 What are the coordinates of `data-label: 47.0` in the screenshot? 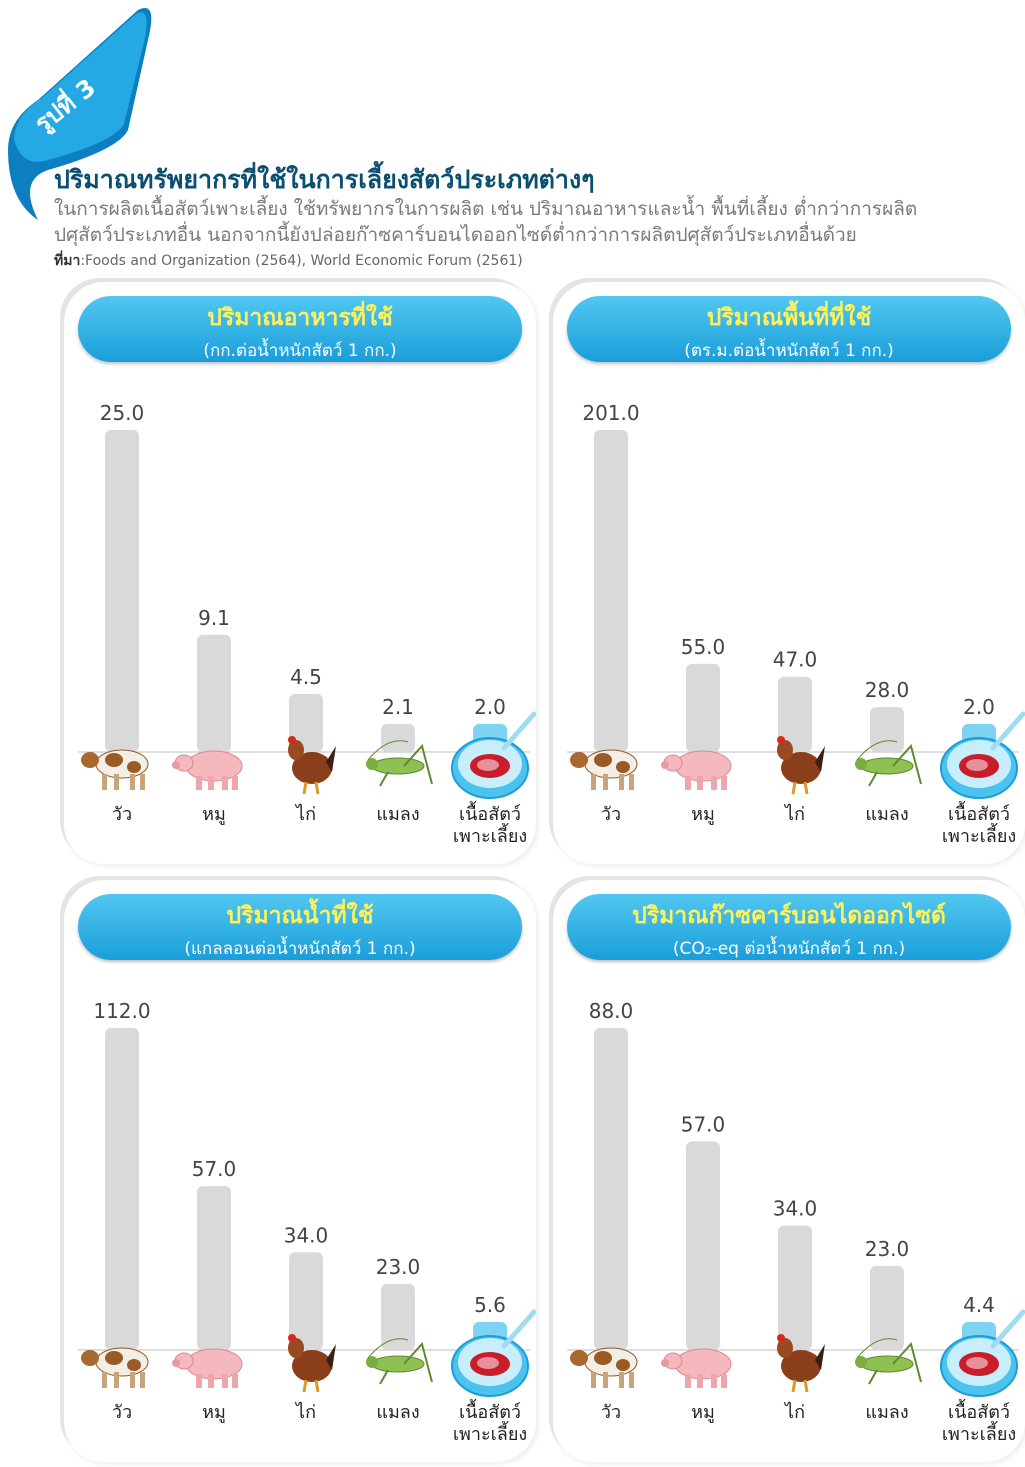 It's located at (795, 660).